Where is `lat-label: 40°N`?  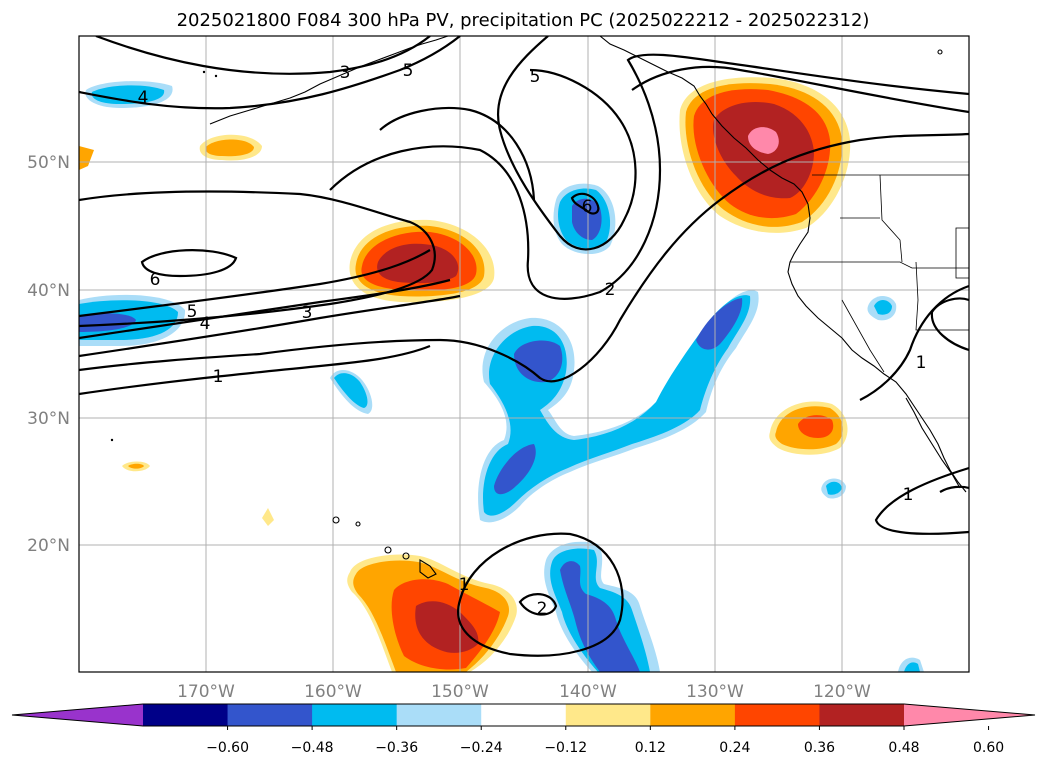 lat-label: 40°N is located at coordinates (48, 291).